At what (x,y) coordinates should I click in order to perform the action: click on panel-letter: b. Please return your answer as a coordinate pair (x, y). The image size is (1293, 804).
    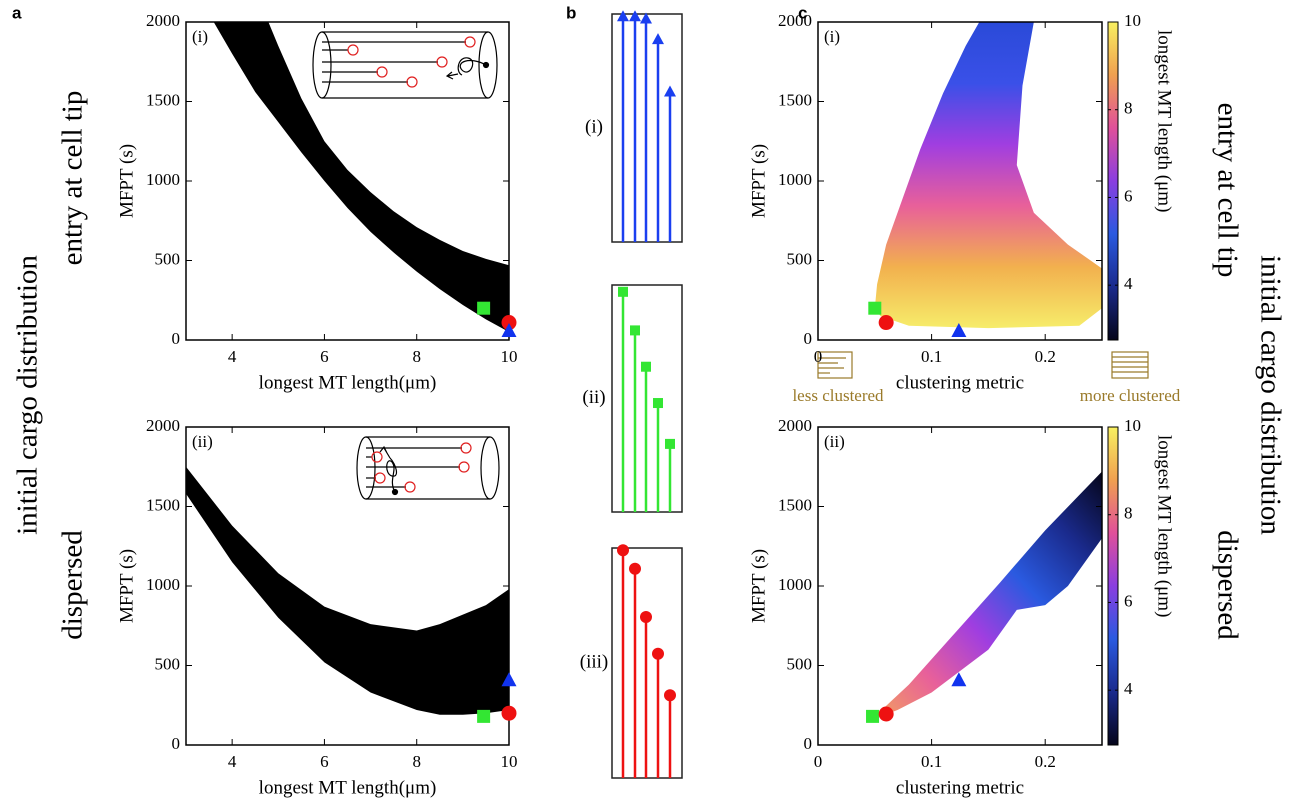
    Looking at the image, I should click on (571, 12).